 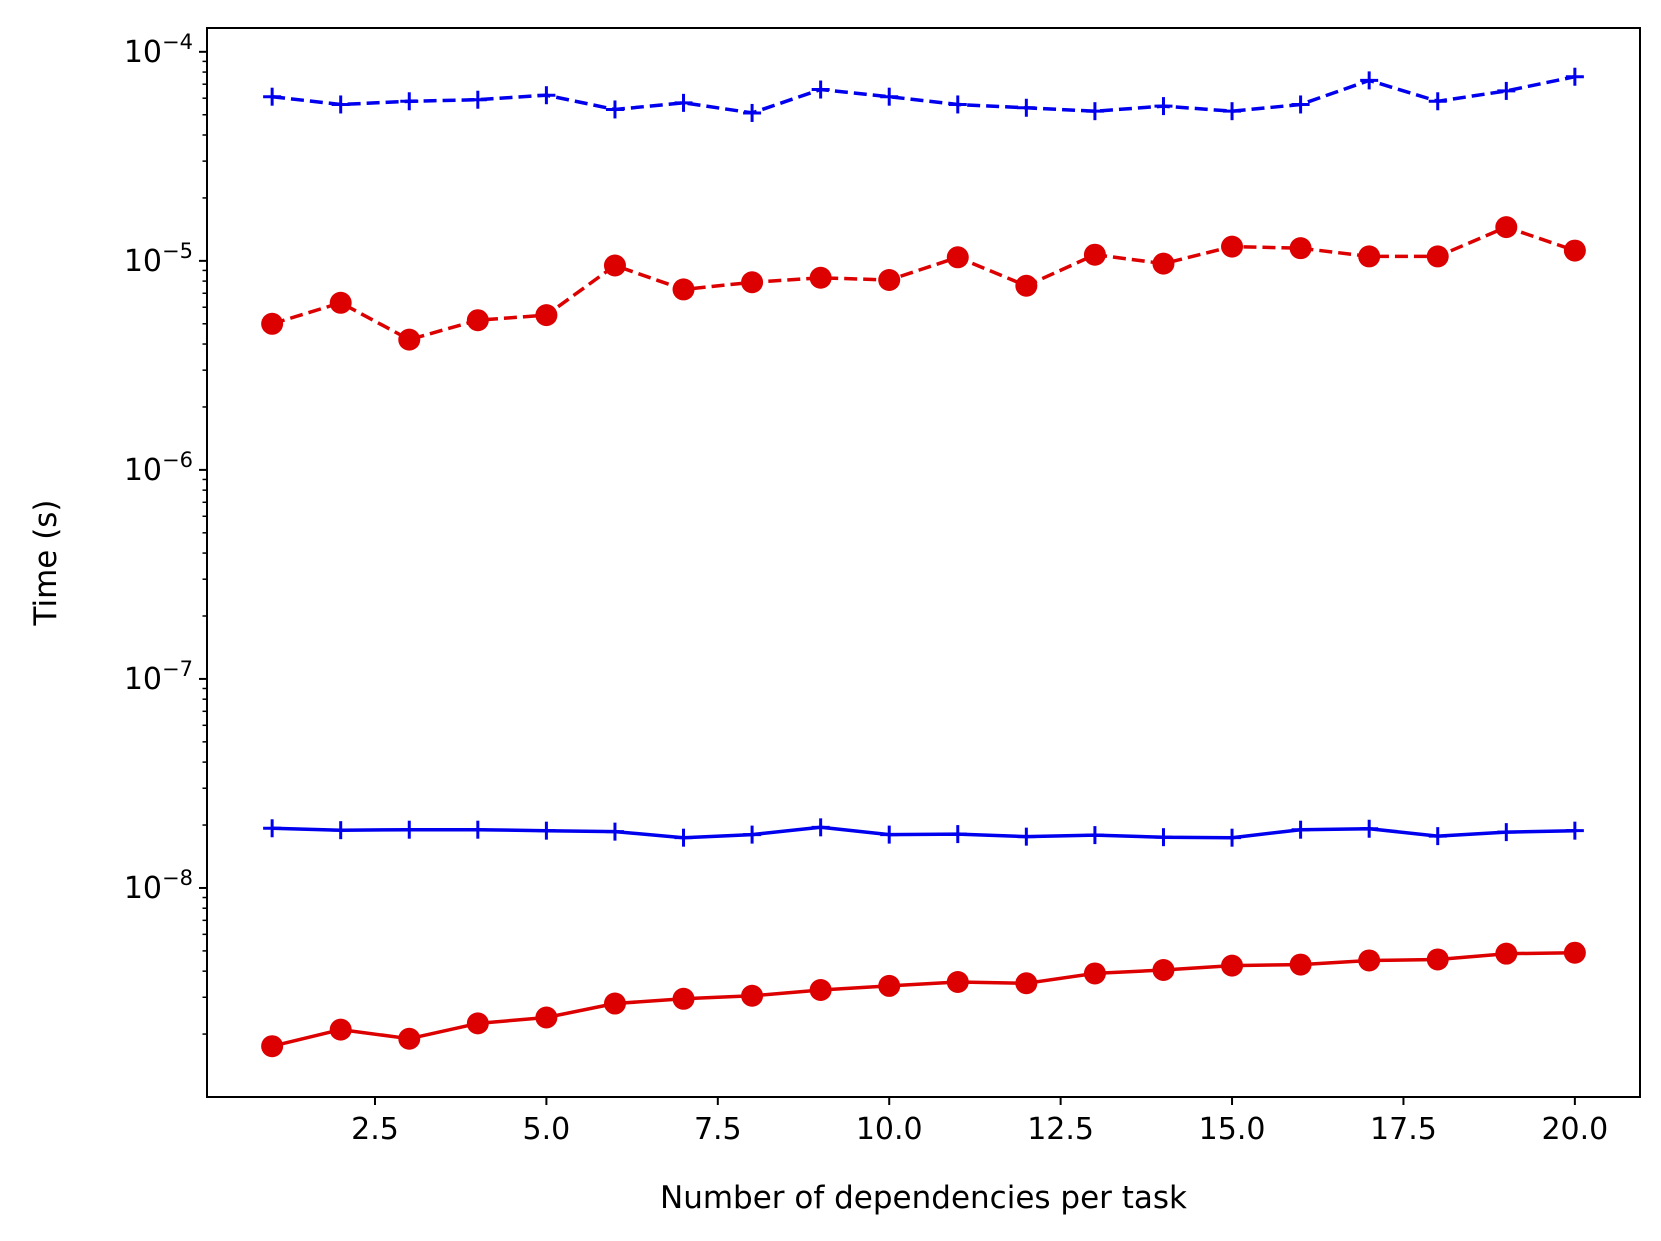 I want to click on x-tick-label: 12.5, so click(x=1060, y=1129).